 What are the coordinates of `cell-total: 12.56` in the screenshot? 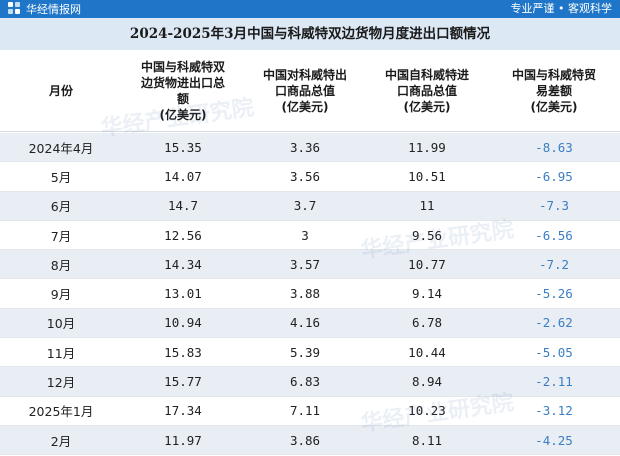 It's located at (183, 235).